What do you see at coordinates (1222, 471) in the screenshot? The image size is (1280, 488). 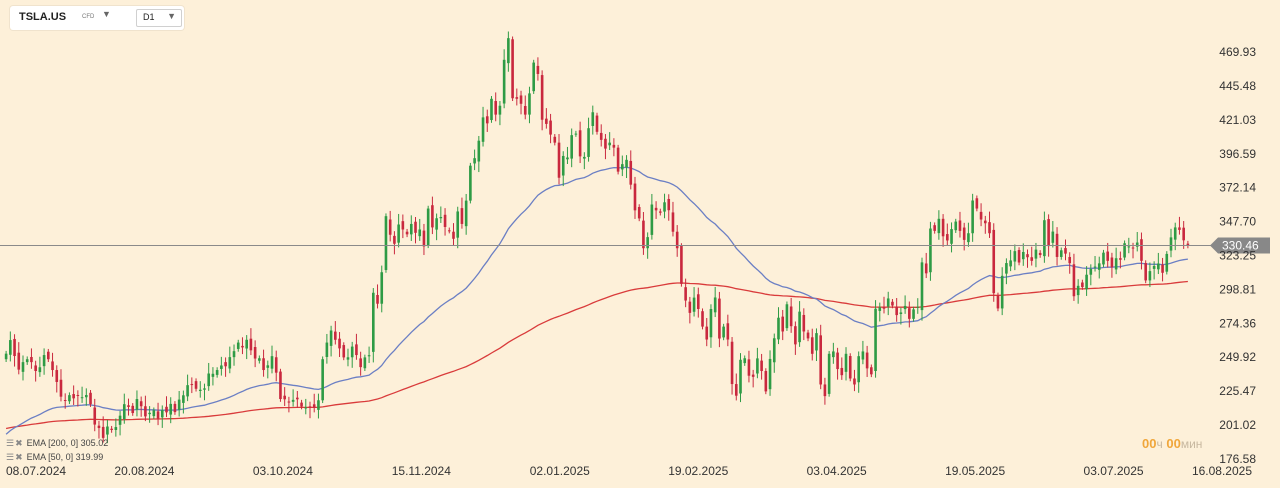 I see `x-tick-label: 16.08.2025` at bounding box center [1222, 471].